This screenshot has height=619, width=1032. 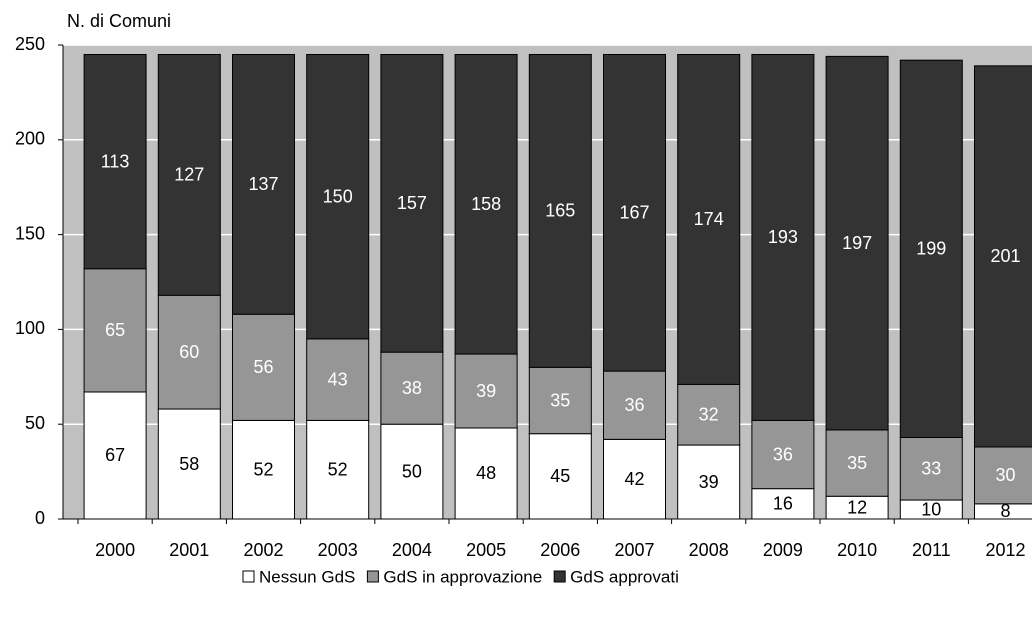 What do you see at coordinates (783, 550) in the screenshot?
I see `x-tick-label: 2009` at bounding box center [783, 550].